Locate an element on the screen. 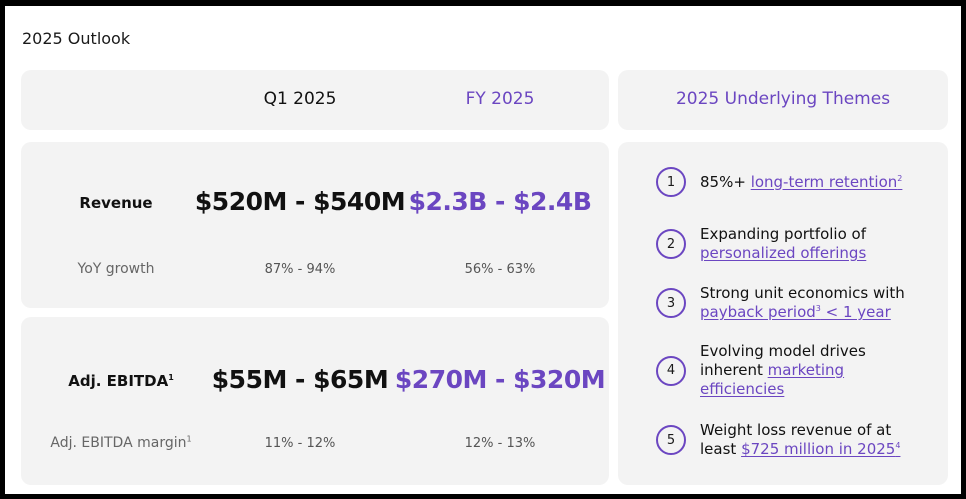  theme-number-badge: 2 is located at coordinates (671, 244).